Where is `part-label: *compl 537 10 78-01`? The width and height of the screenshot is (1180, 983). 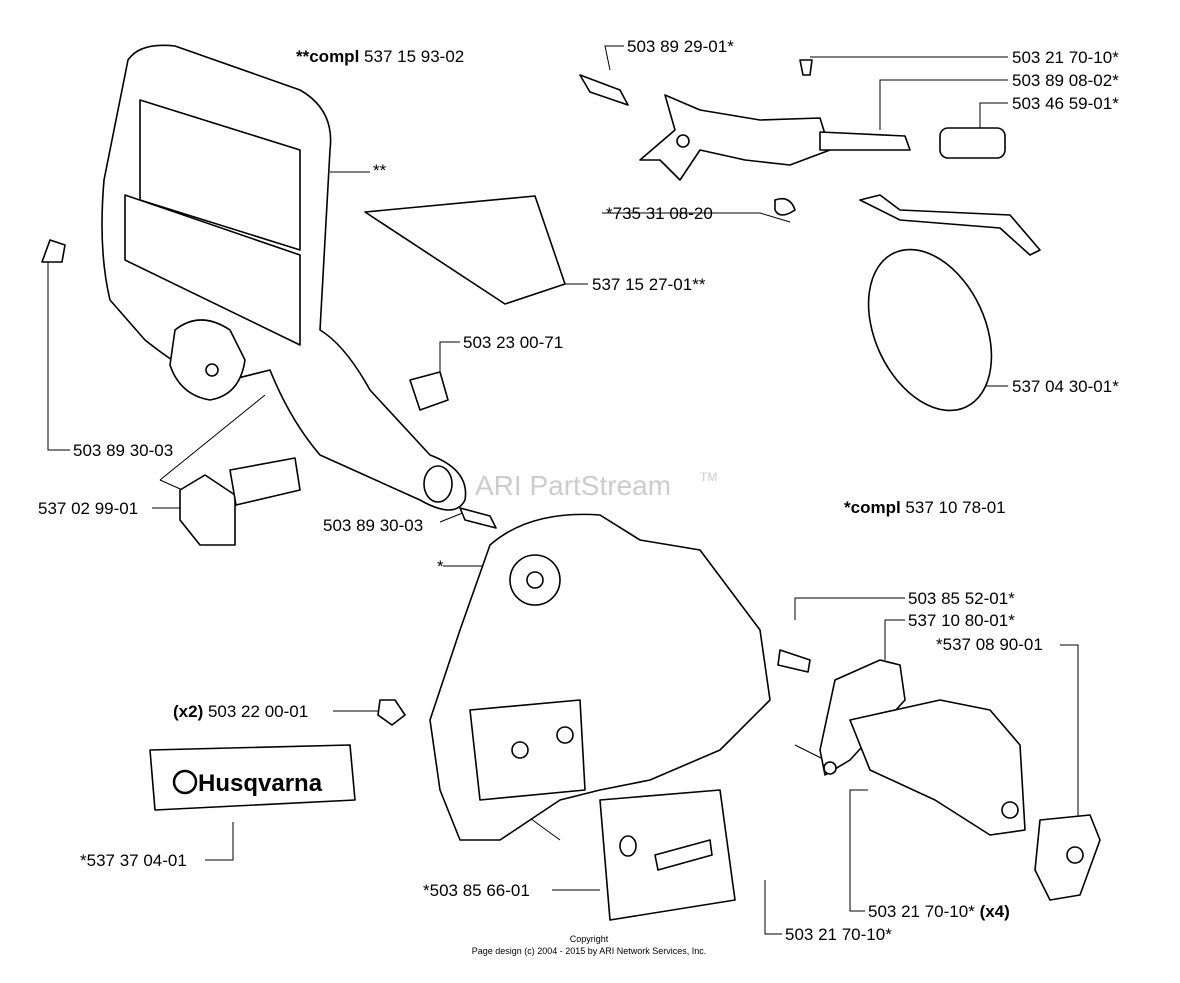
part-label: *compl 537 10 78-01 is located at coordinates (925, 507).